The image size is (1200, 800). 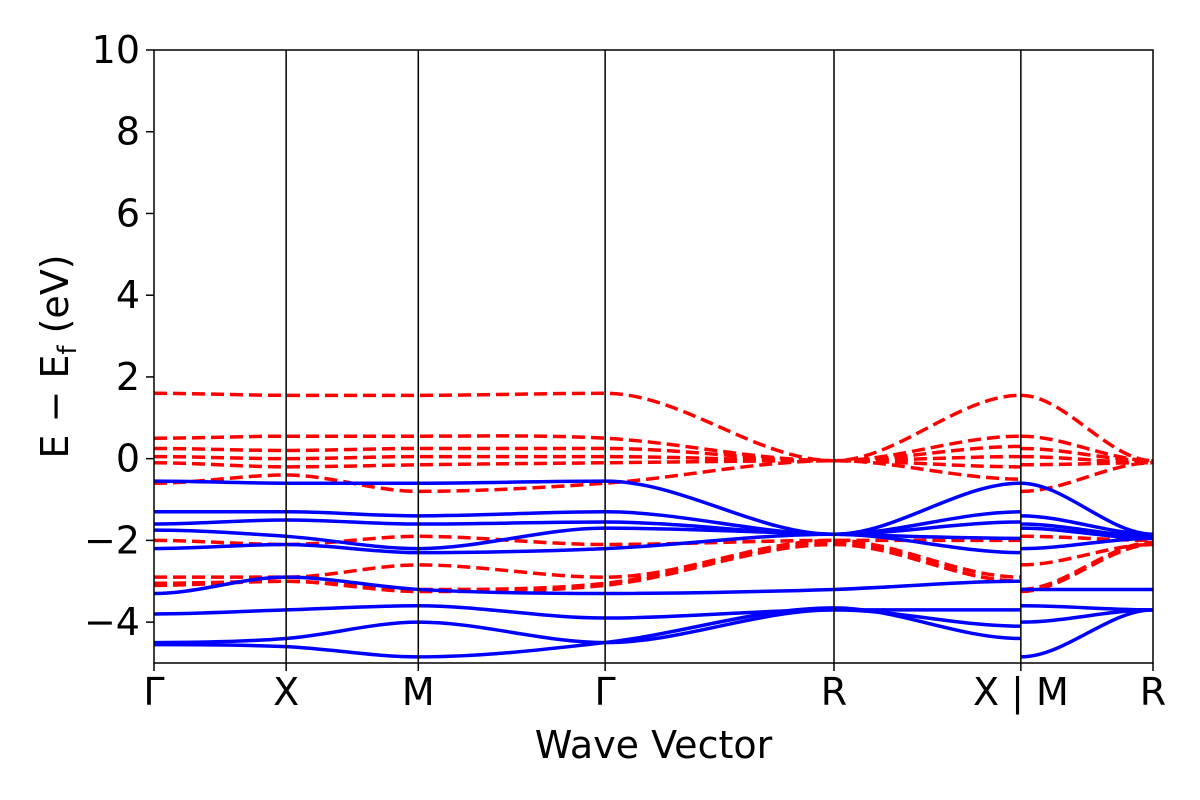 I want to click on y-axis-label: E − Ef (eV), so click(x=58, y=356).